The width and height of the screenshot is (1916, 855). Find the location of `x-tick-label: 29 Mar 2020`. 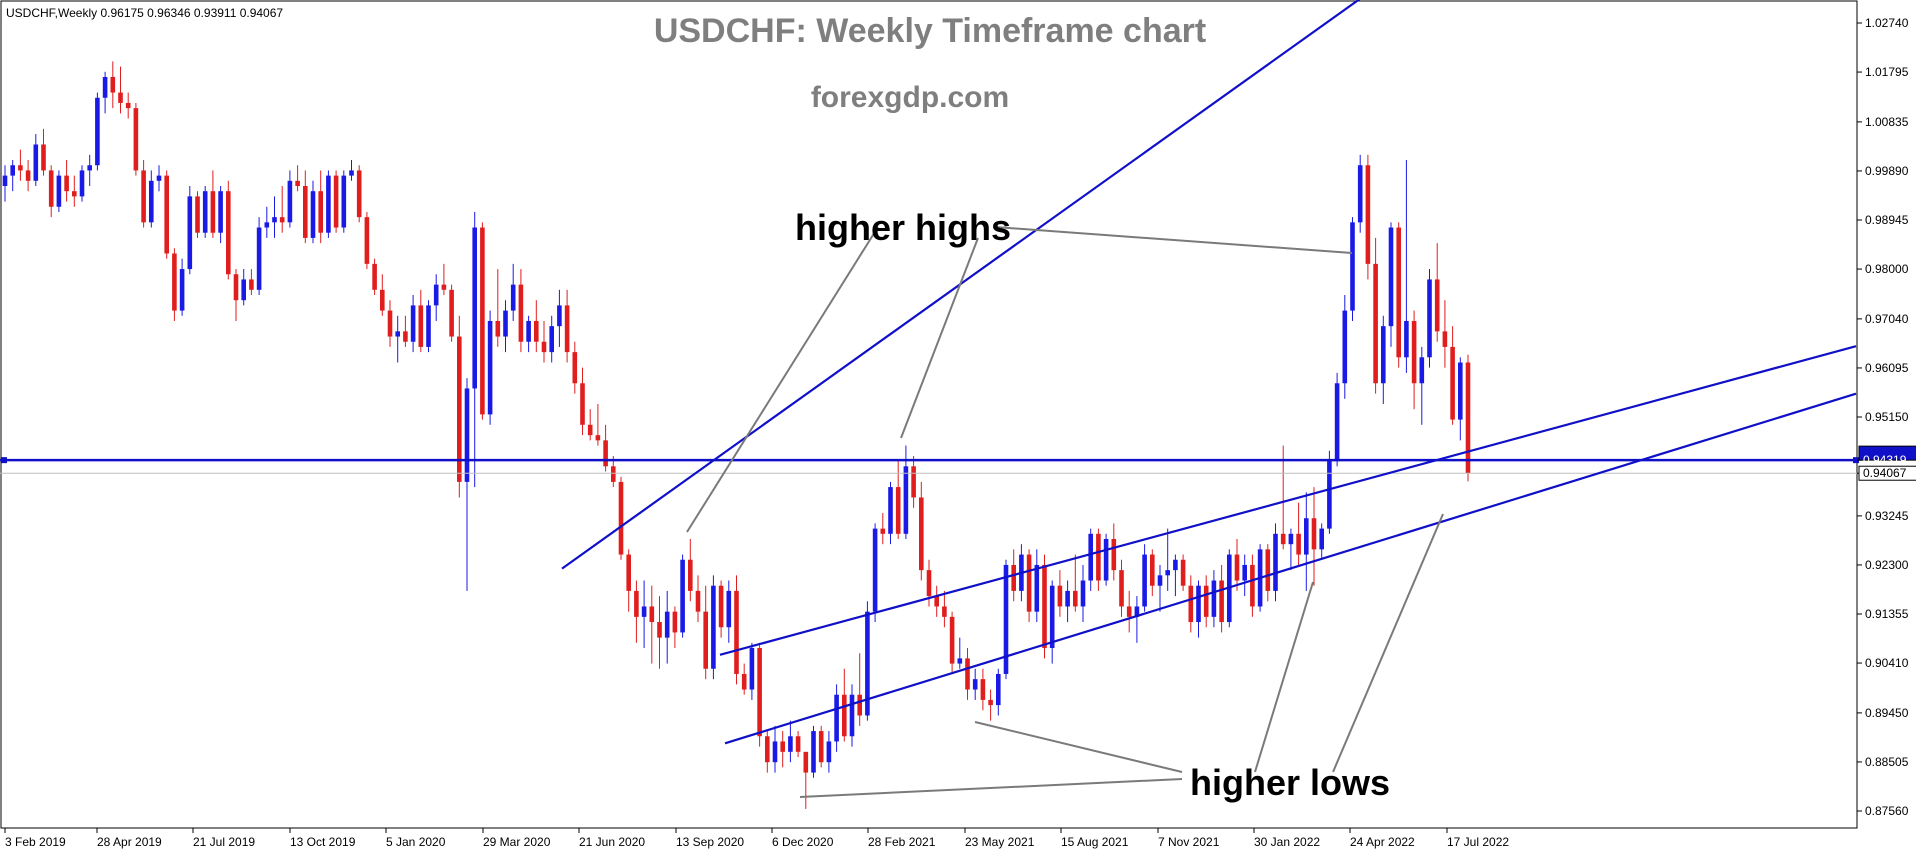

x-tick-label: 29 Mar 2020 is located at coordinates (517, 842).